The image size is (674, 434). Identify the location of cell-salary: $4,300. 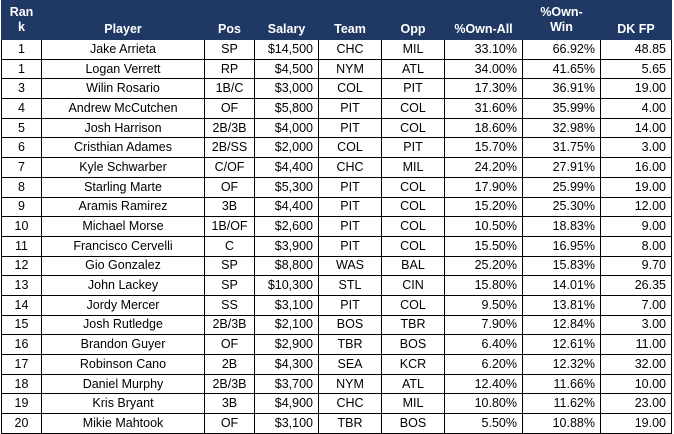
(286, 364).